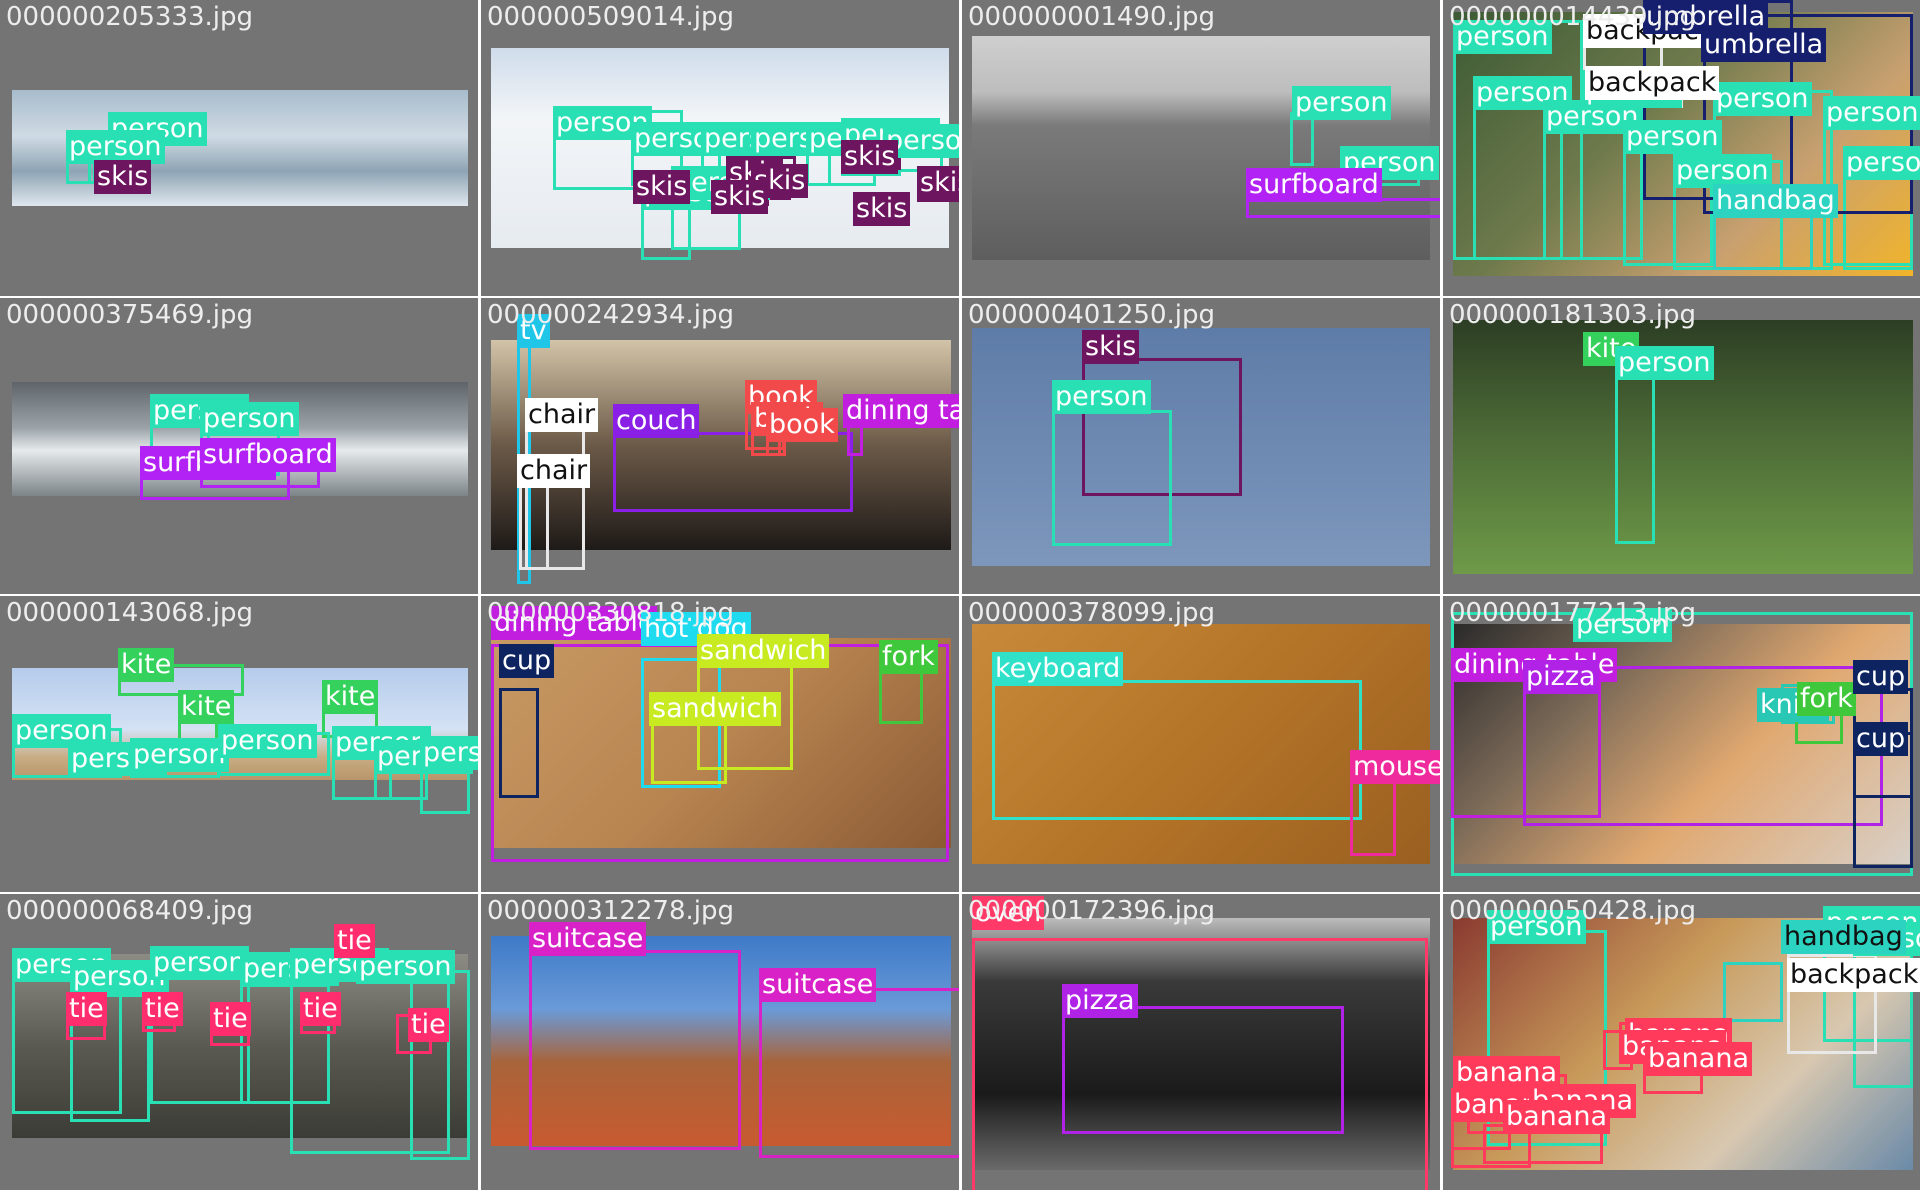 The width and height of the screenshot is (1920, 1192). Describe the element at coordinates (1201, 148) in the screenshot. I see `image-tile: 000000001490.jpg person person surfboard` at that location.